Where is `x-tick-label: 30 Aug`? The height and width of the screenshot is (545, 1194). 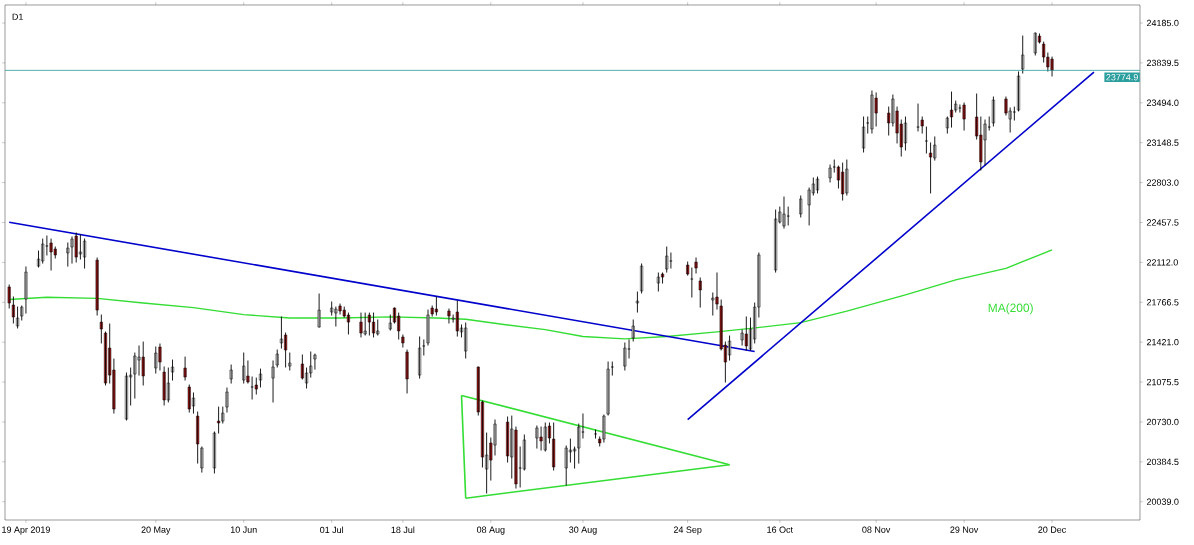
x-tick-label: 30 Aug is located at coordinates (583, 530).